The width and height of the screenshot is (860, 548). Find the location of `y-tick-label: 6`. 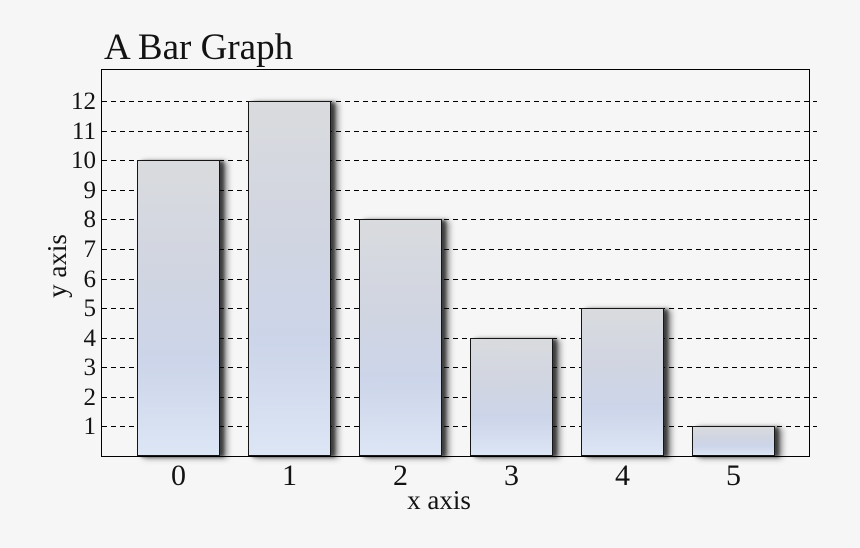

y-tick-label: 6 is located at coordinates (90, 279).